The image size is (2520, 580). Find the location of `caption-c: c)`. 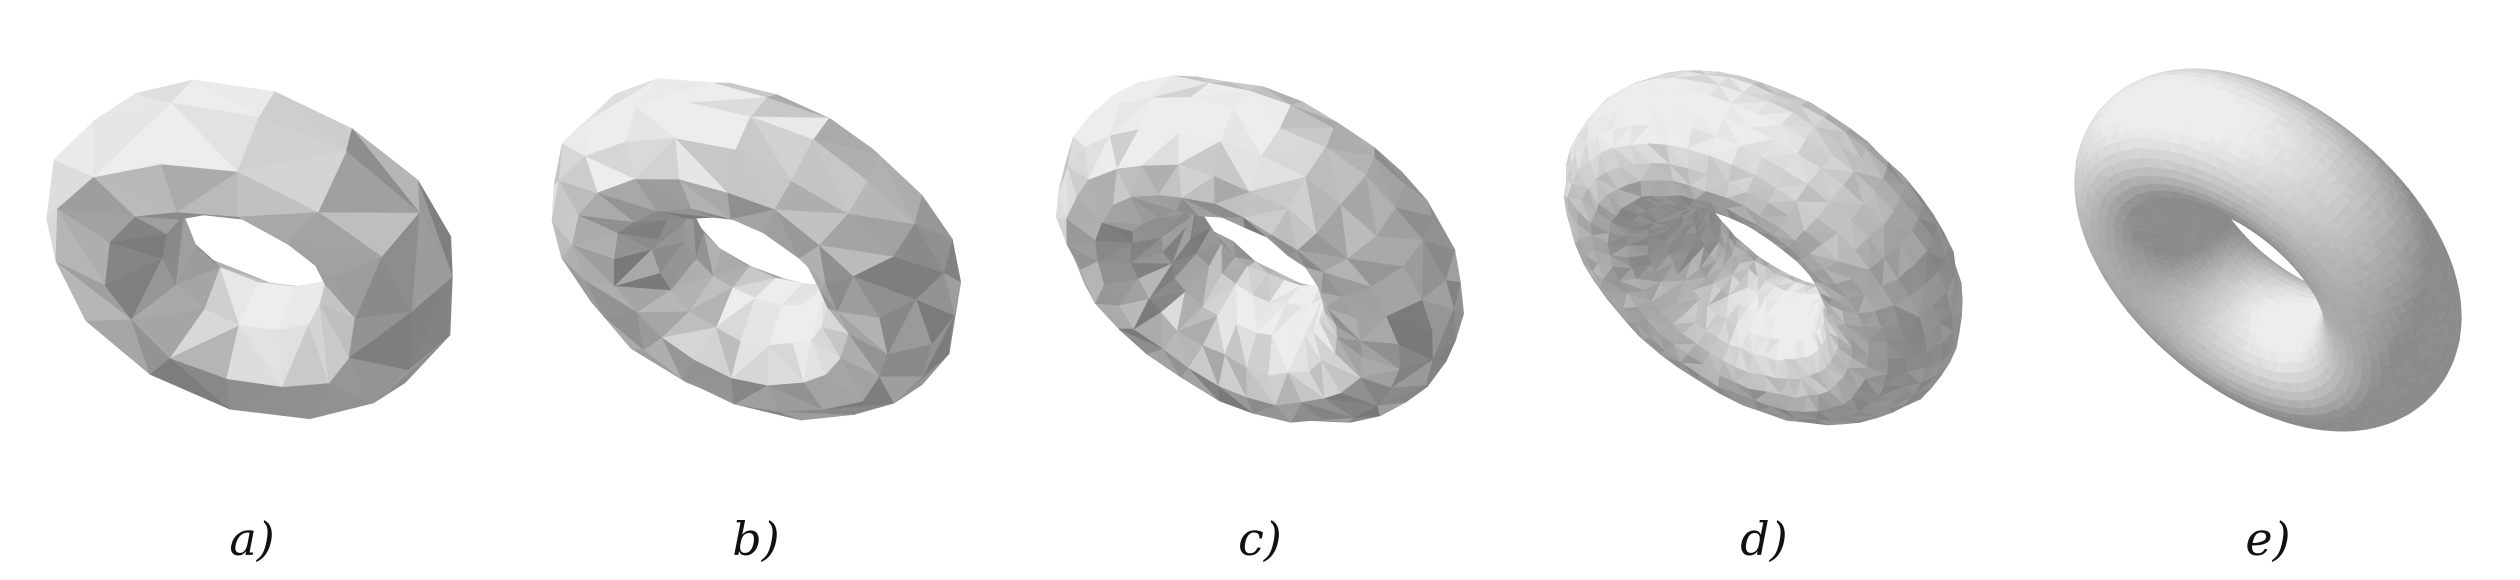

caption-c: c) is located at coordinates (1260, 539).